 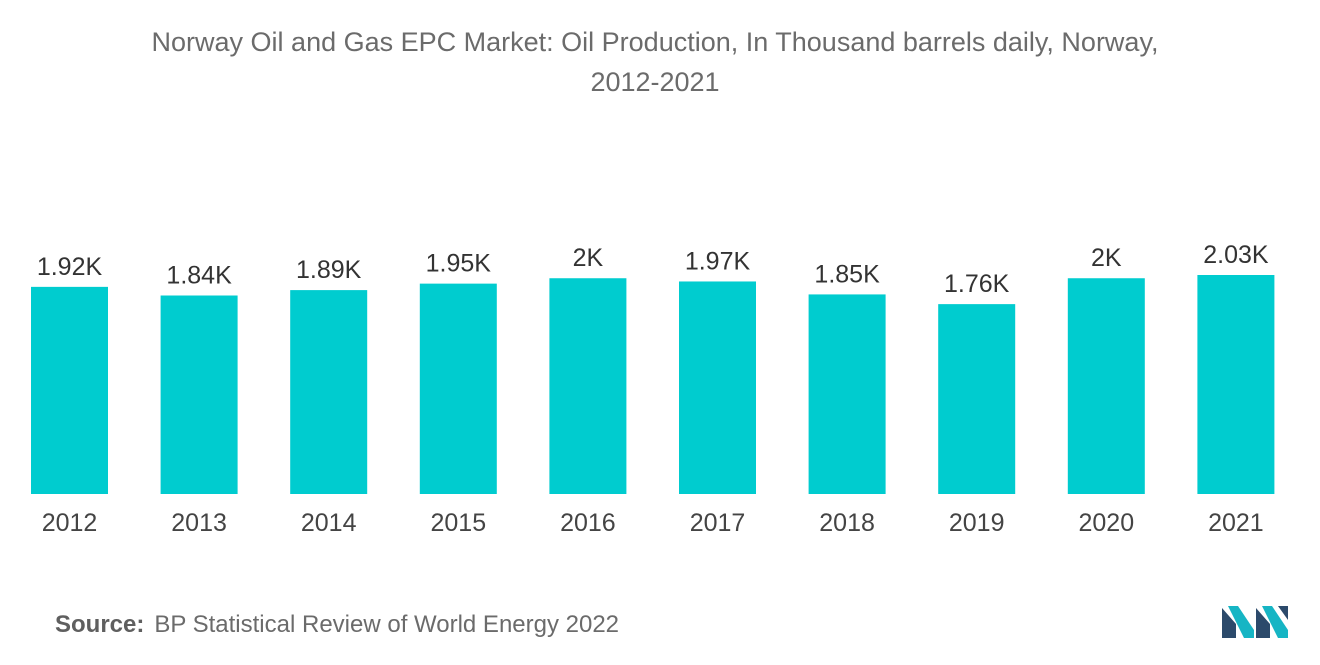 What do you see at coordinates (588, 258) in the screenshot?
I see `bar-value-label-2016: 2K` at bounding box center [588, 258].